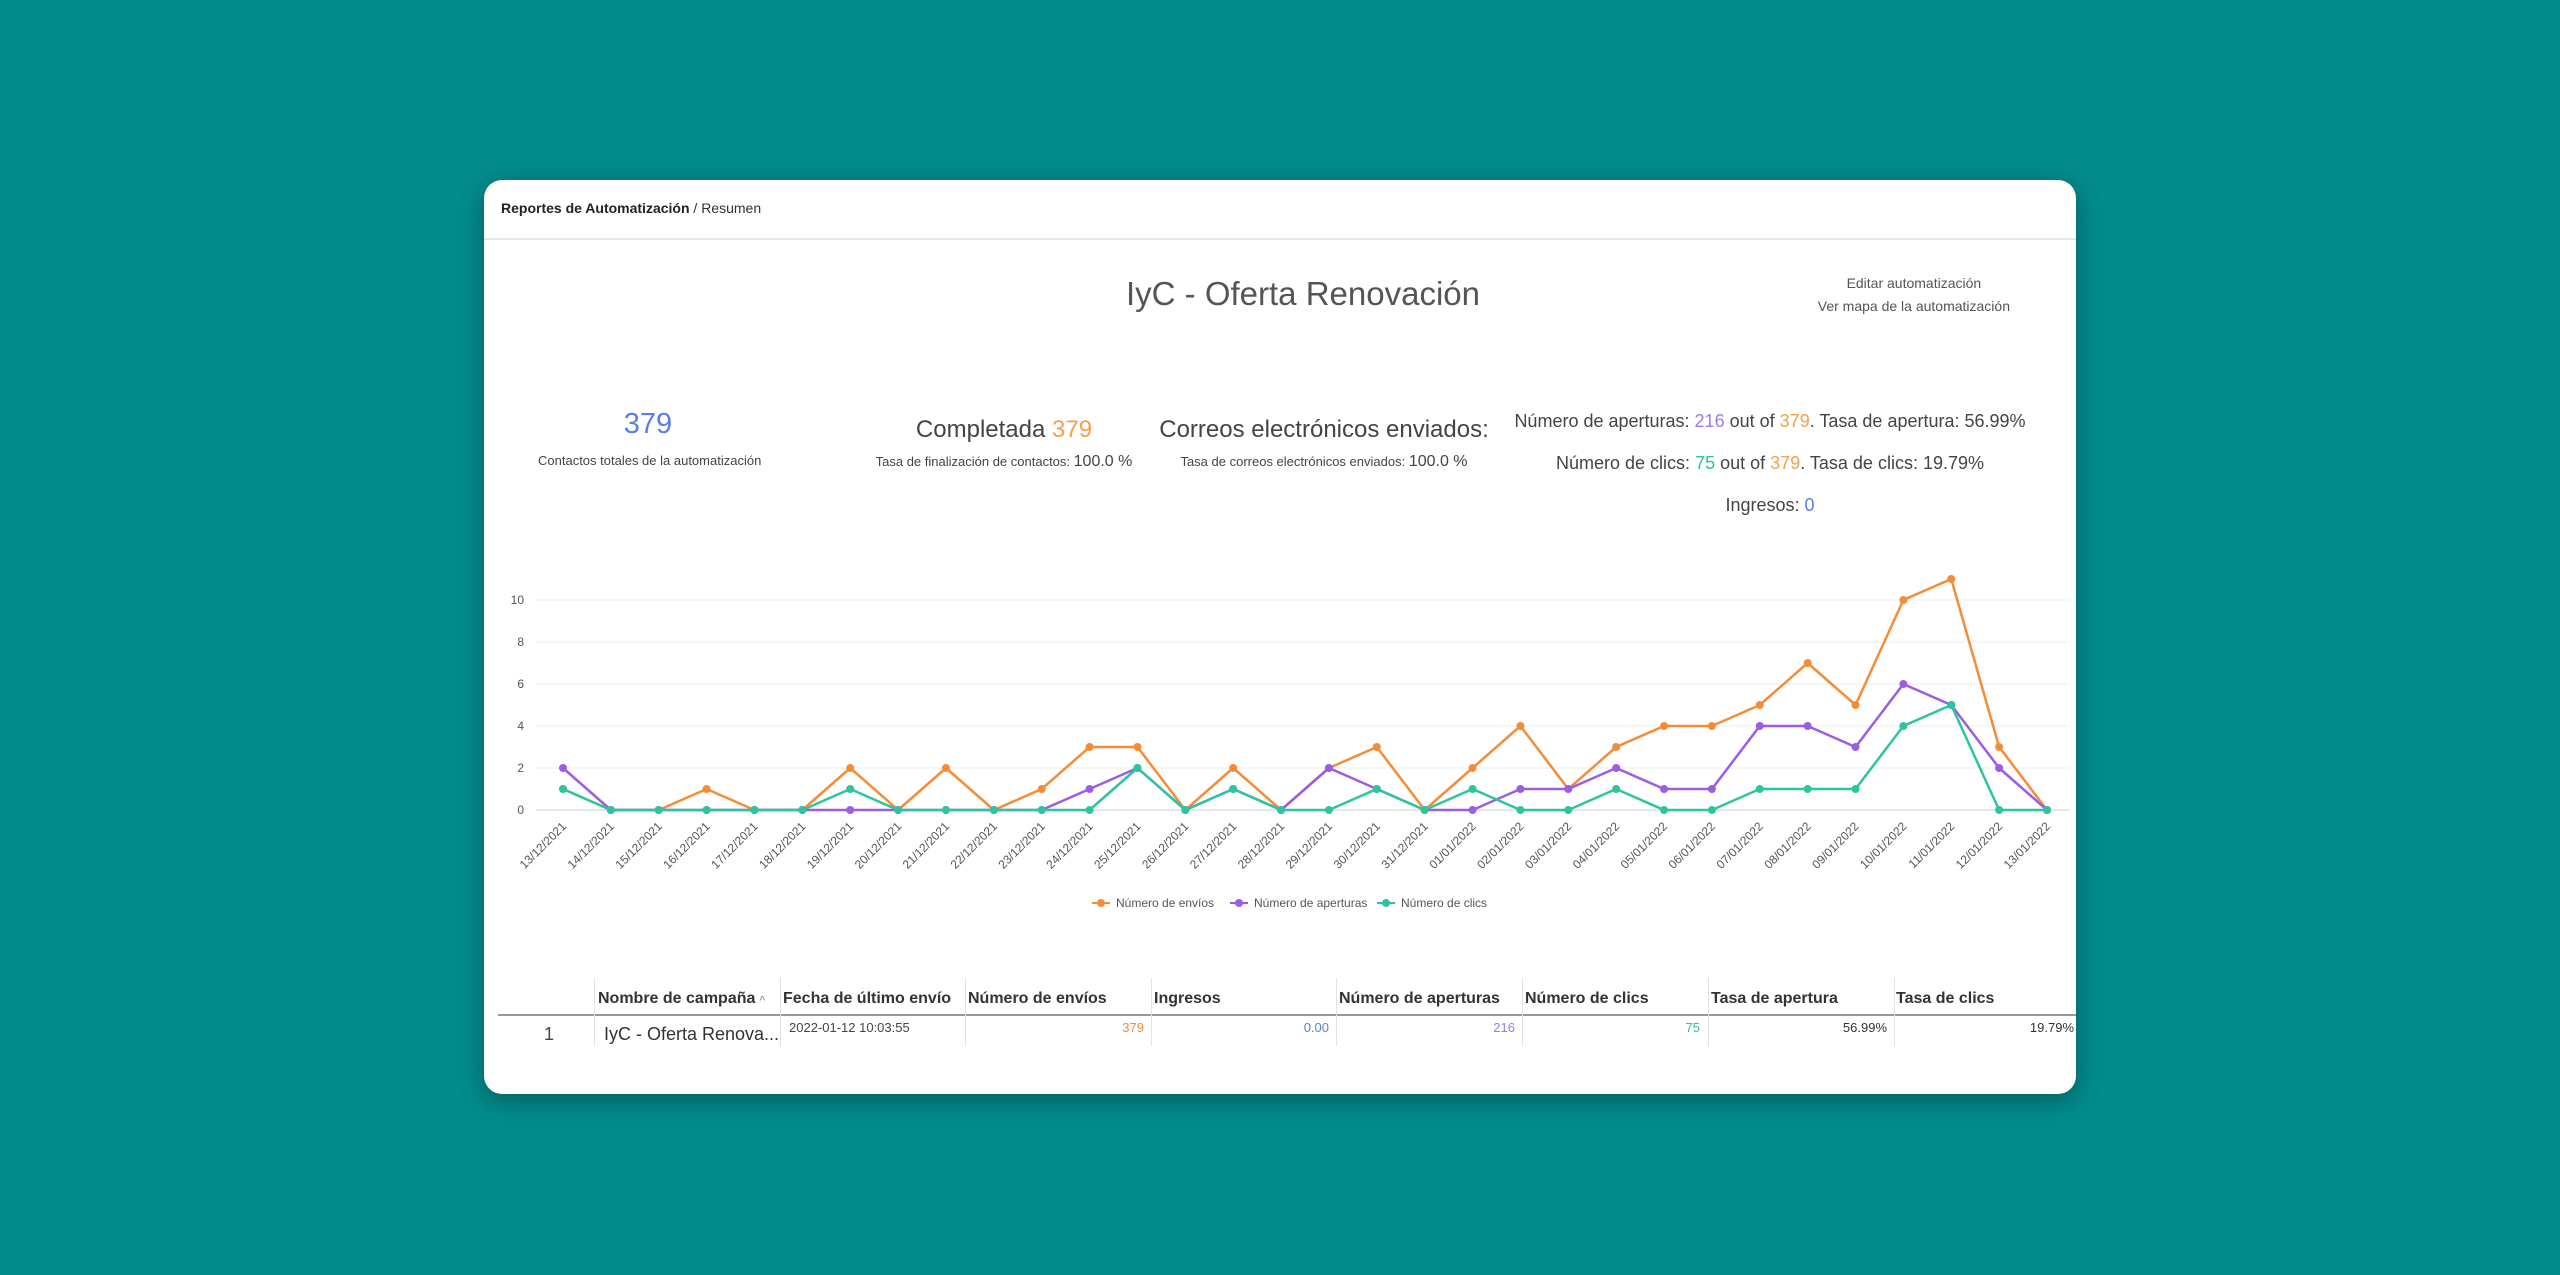  What do you see at coordinates (1293, 461) in the screenshot?
I see `emails-sent-rate-label: Tasa de correos electrónicos enviados:` at bounding box center [1293, 461].